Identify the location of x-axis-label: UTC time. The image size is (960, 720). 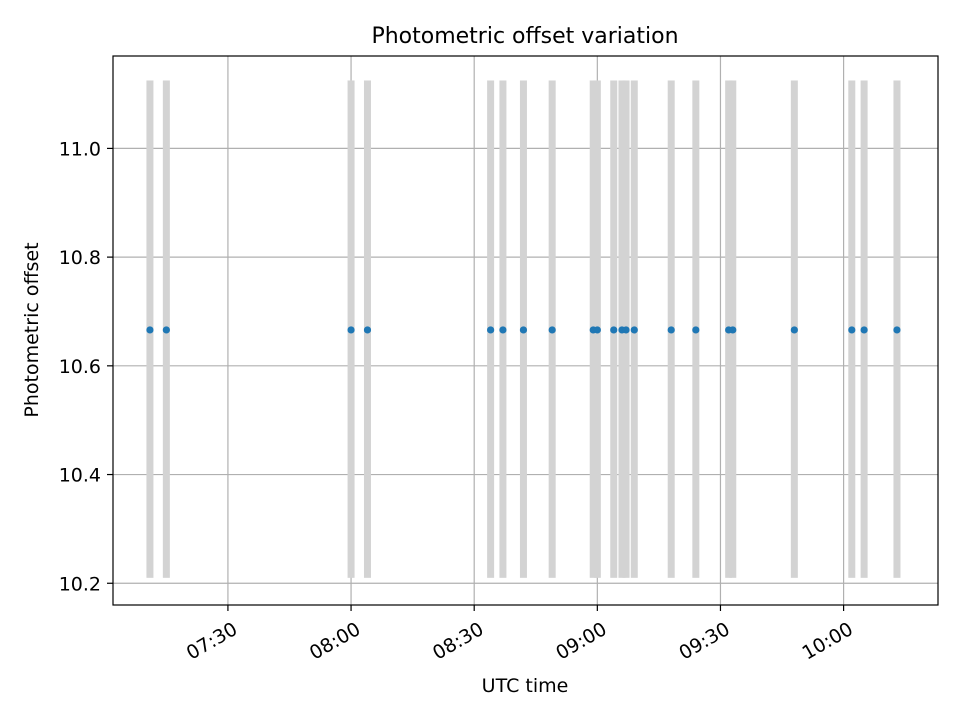
(525, 686).